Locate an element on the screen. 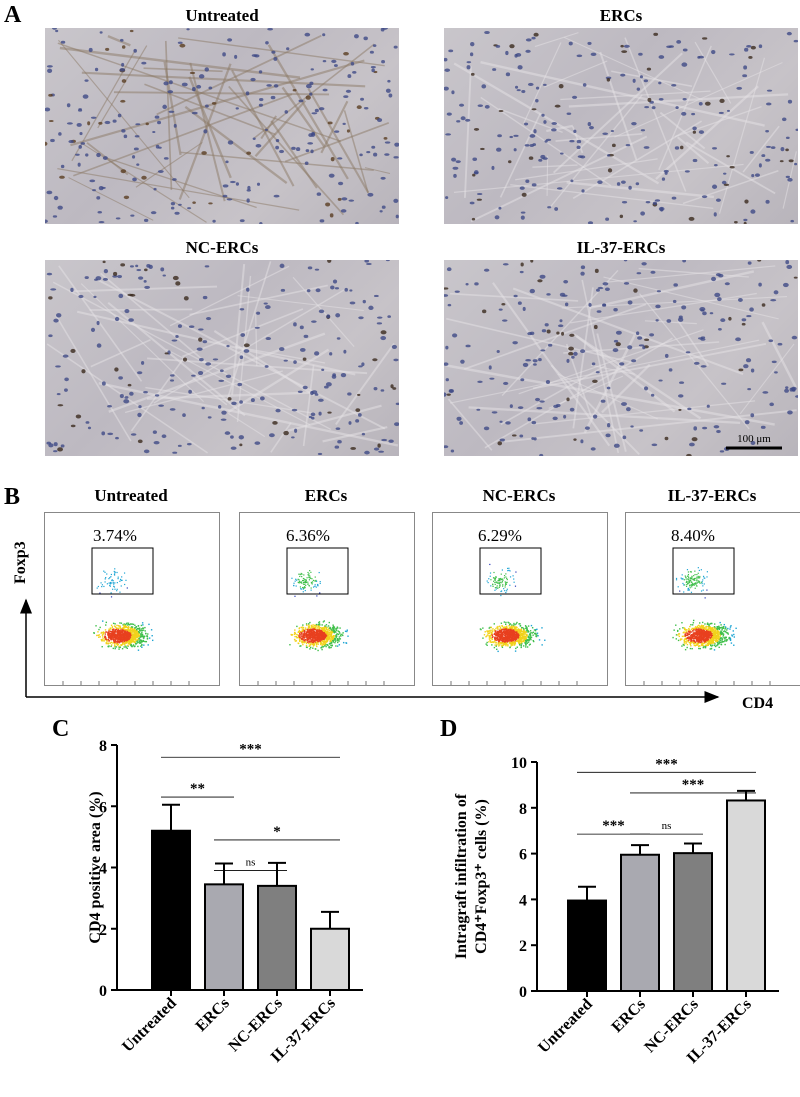 This screenshot has width=800, height=1097. micrograph-ercs is located at coordinates (621, 126).